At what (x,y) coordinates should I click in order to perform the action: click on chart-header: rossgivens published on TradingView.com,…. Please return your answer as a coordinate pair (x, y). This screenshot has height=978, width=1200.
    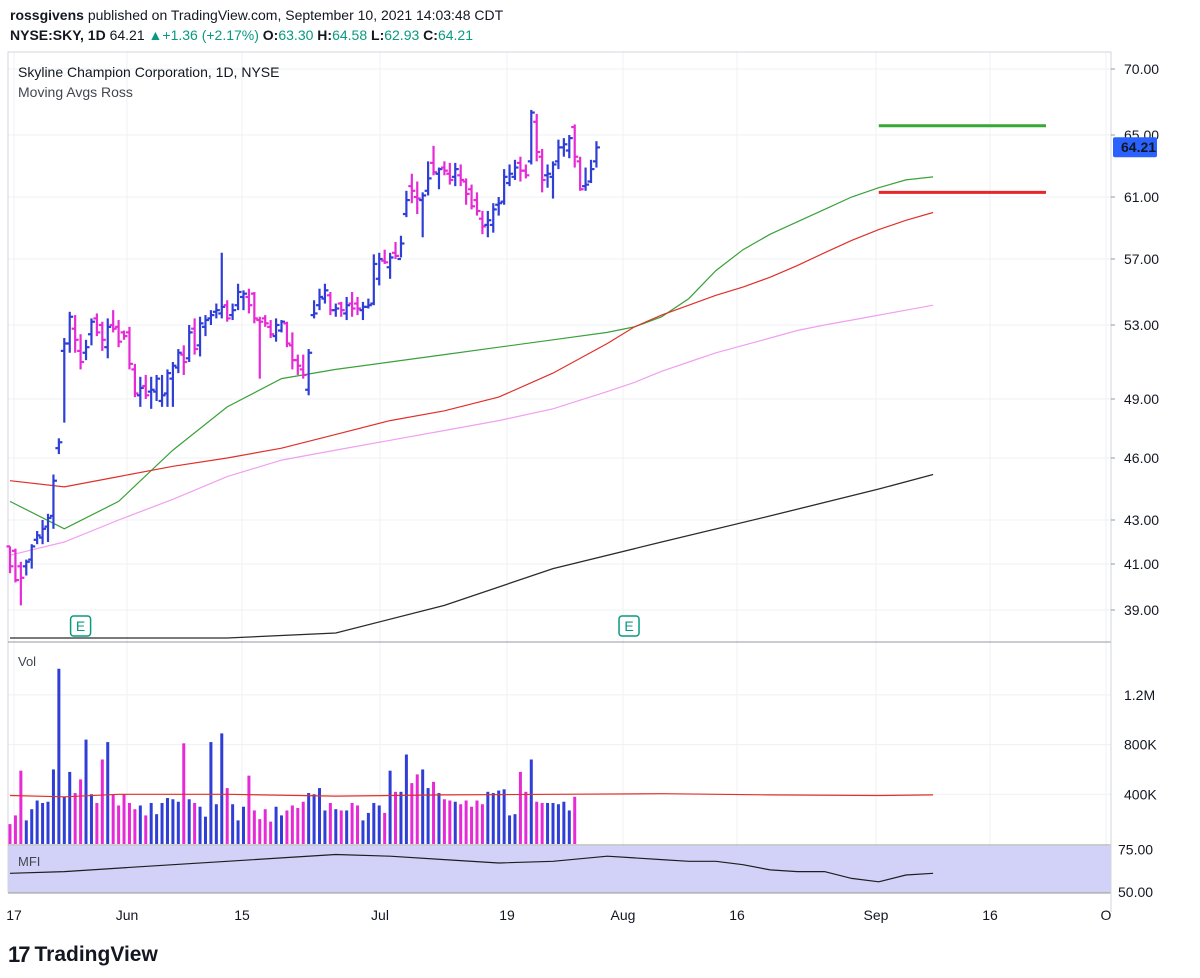
    Looking at the image, I should click on (256, 25).